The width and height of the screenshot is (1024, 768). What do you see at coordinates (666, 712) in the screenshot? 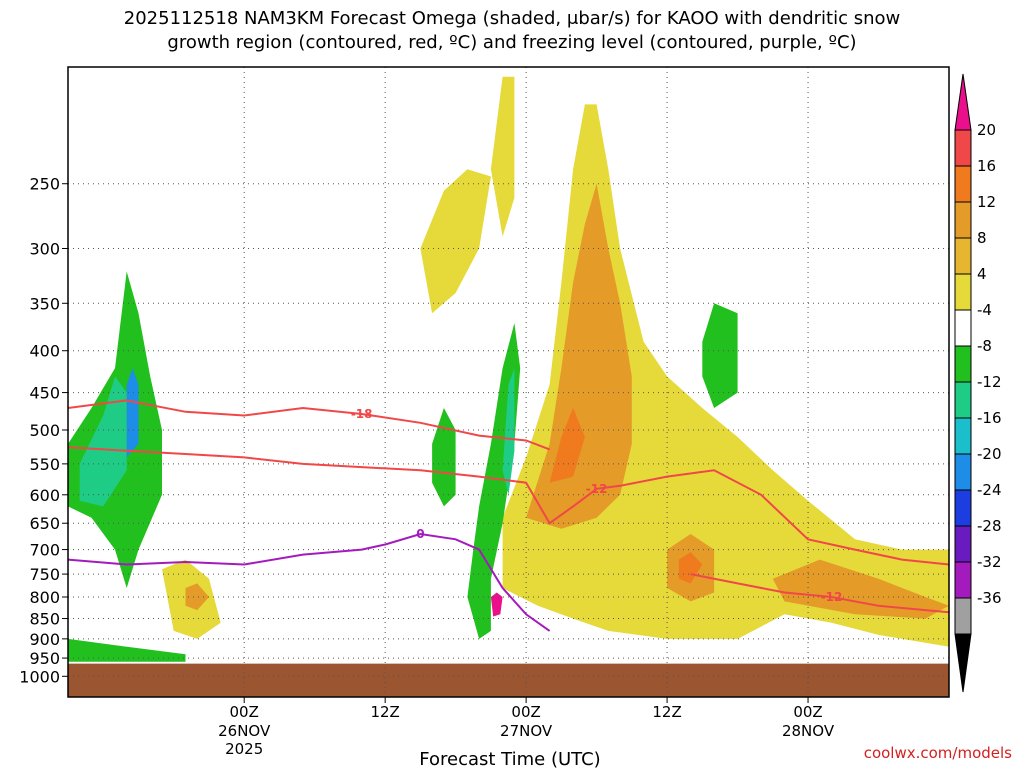
I see `x-tick-label-36-0: 12Z` at bounding box center [666, 712].